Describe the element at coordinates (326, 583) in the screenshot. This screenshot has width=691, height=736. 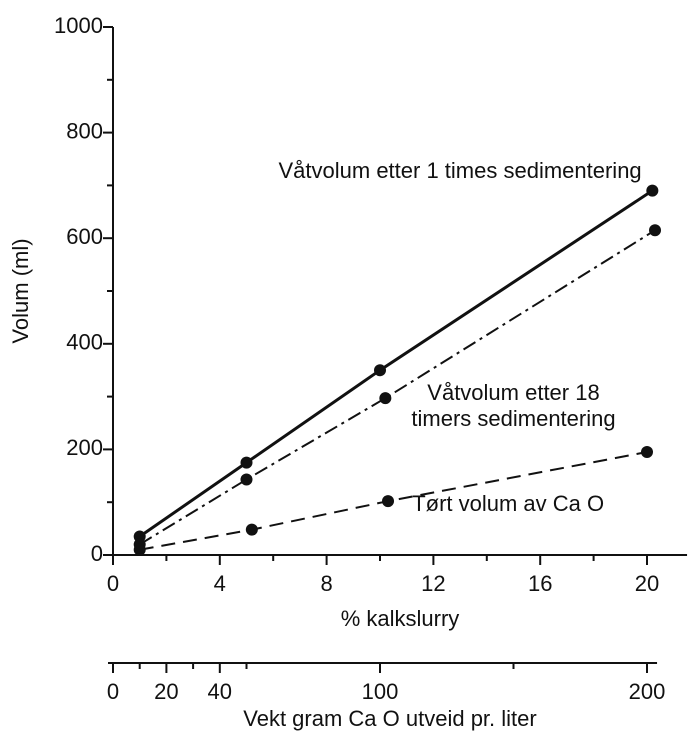
I see `x-tick-label: 8` at that location.